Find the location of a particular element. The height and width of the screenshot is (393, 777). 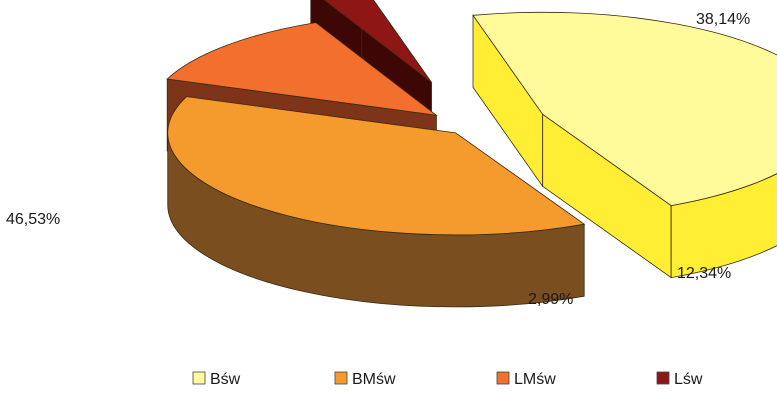

legend-item-bmsw: BMśw is located at coordinates (365, 379).